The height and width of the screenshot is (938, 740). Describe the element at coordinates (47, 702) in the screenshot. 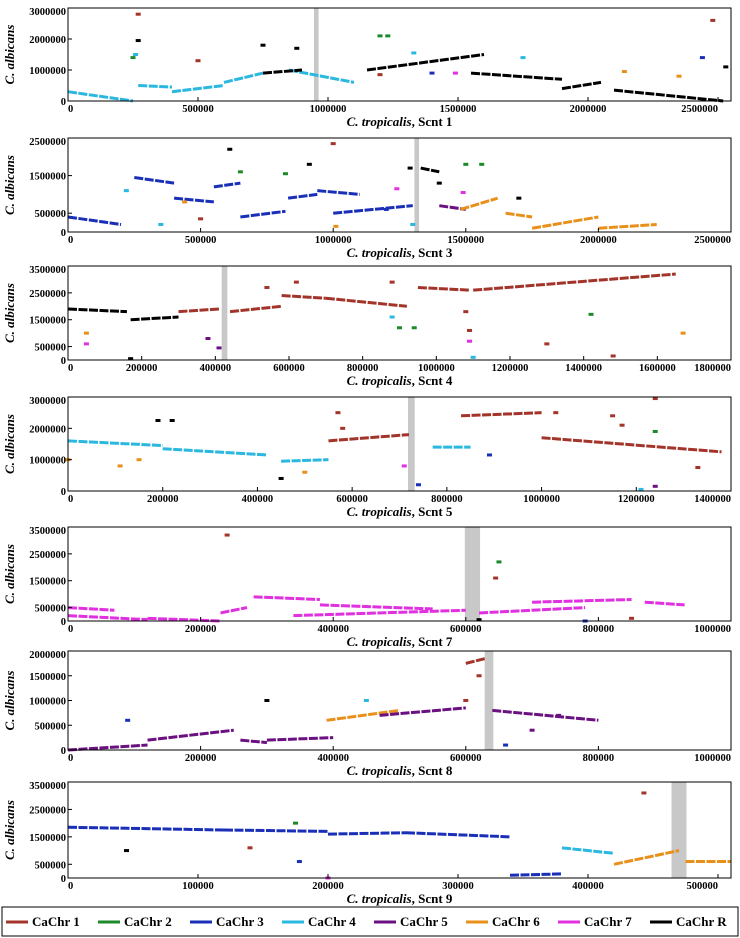

I see `y-tick-label: 1000000` at that location.